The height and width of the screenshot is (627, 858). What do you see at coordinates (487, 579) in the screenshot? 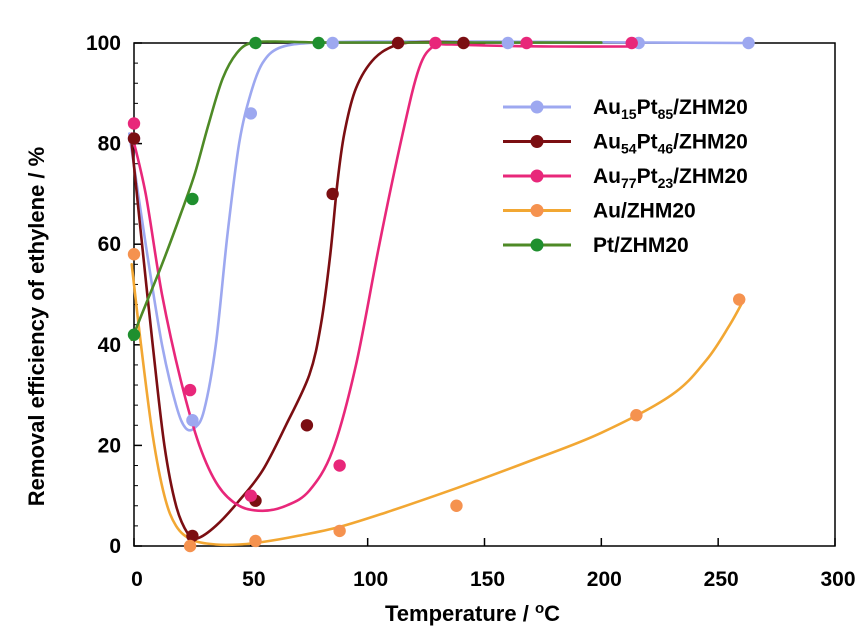
I see `x-tick-label: 150` at bounding box center [487, 579].